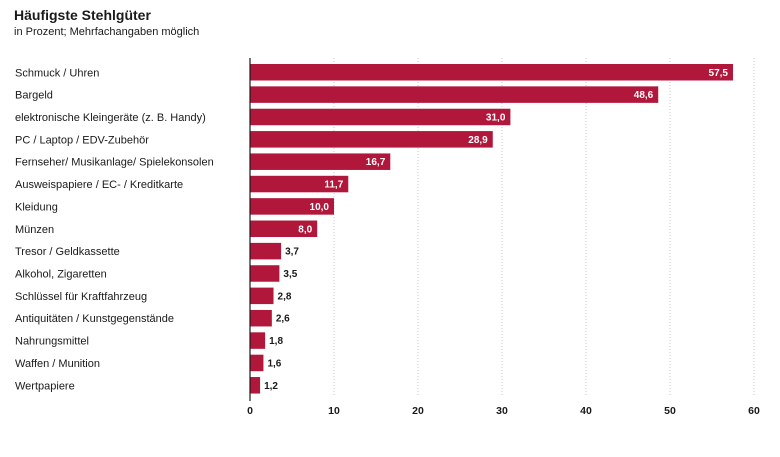 The width and height of the screenshot is (780, 457). I want to click on value-label: 31,0, so click(496, 117).